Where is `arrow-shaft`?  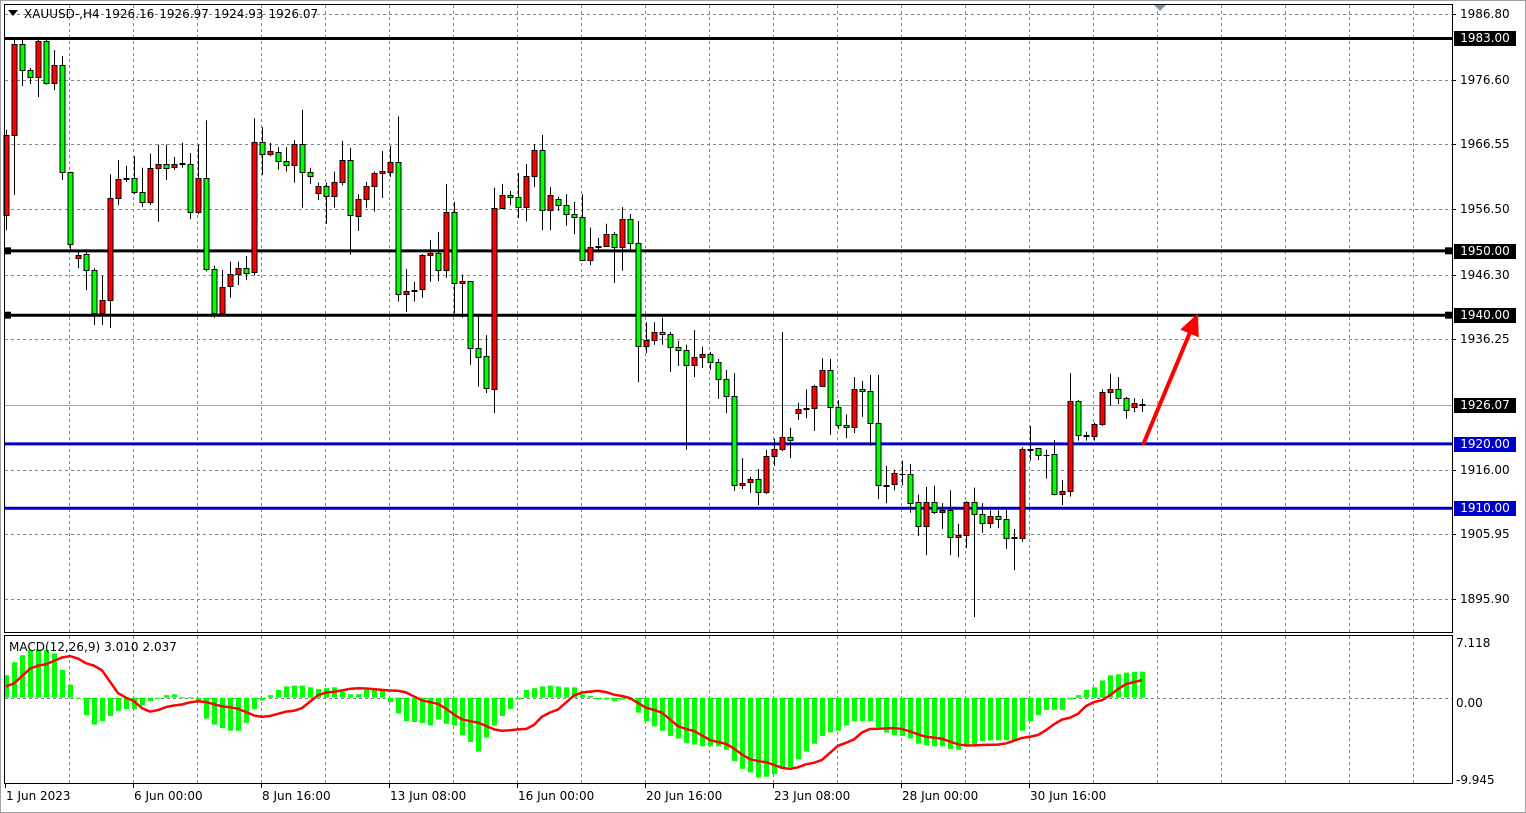 arrow-shaft is located at coordinates (1166, 389).